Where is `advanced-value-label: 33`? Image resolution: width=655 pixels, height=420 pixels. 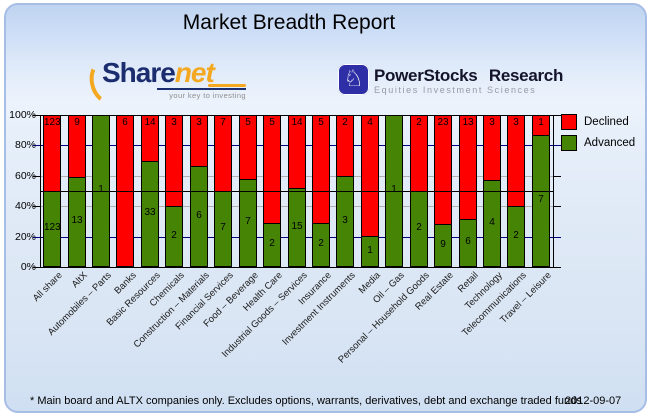 advanced-value-label: 33 is located at coordinates (150, 212).